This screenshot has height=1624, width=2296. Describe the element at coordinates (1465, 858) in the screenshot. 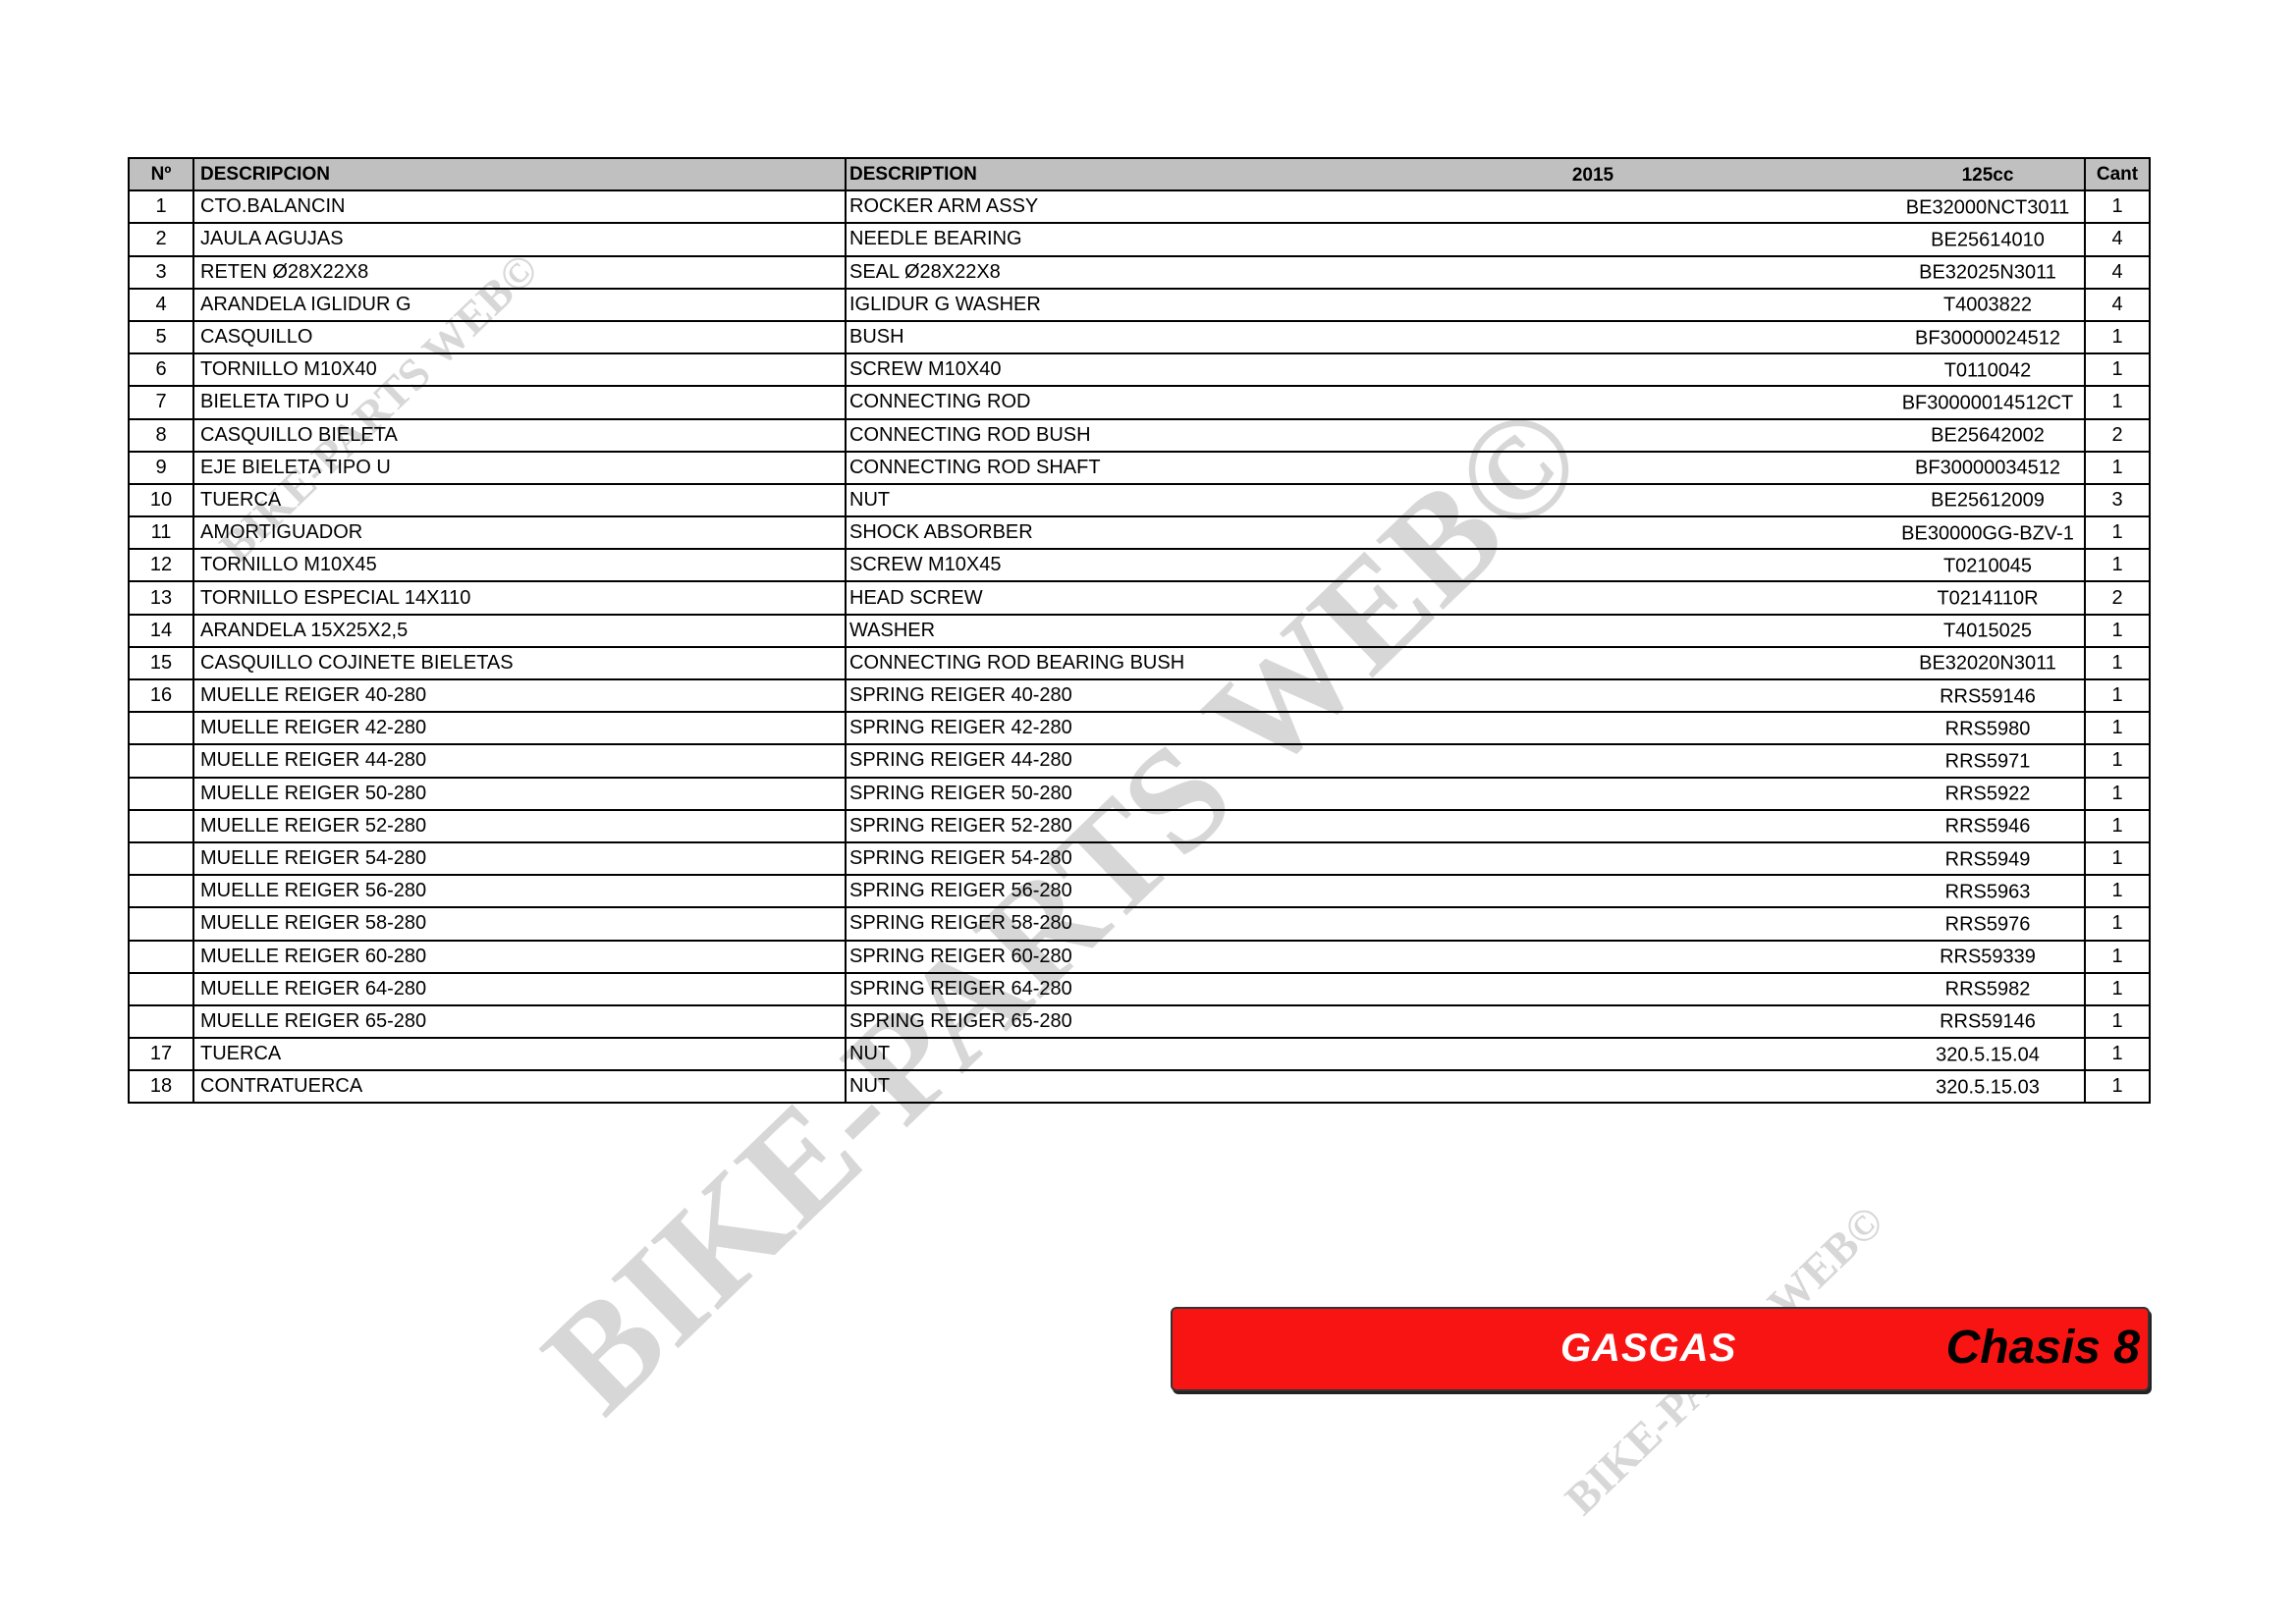

I see `cell-description: SPRING REIGER 54-280 RRS5949` at that location.